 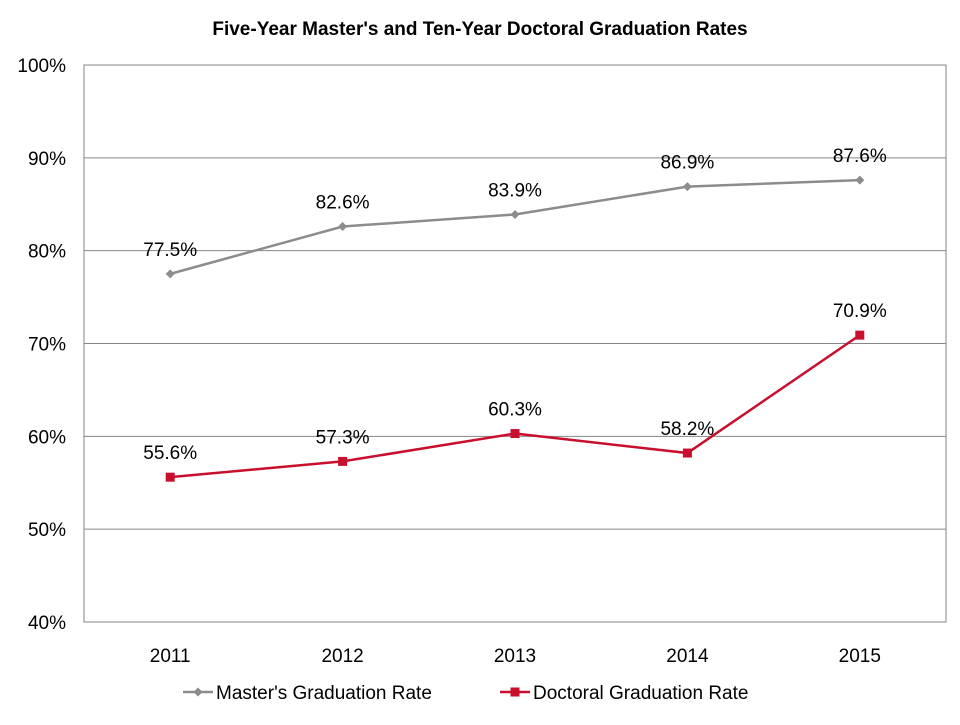 What do you see at coordinates (47, 530) in the screenshot?
I see `y-tick-label: 50%` at bounding box center [47, 530].